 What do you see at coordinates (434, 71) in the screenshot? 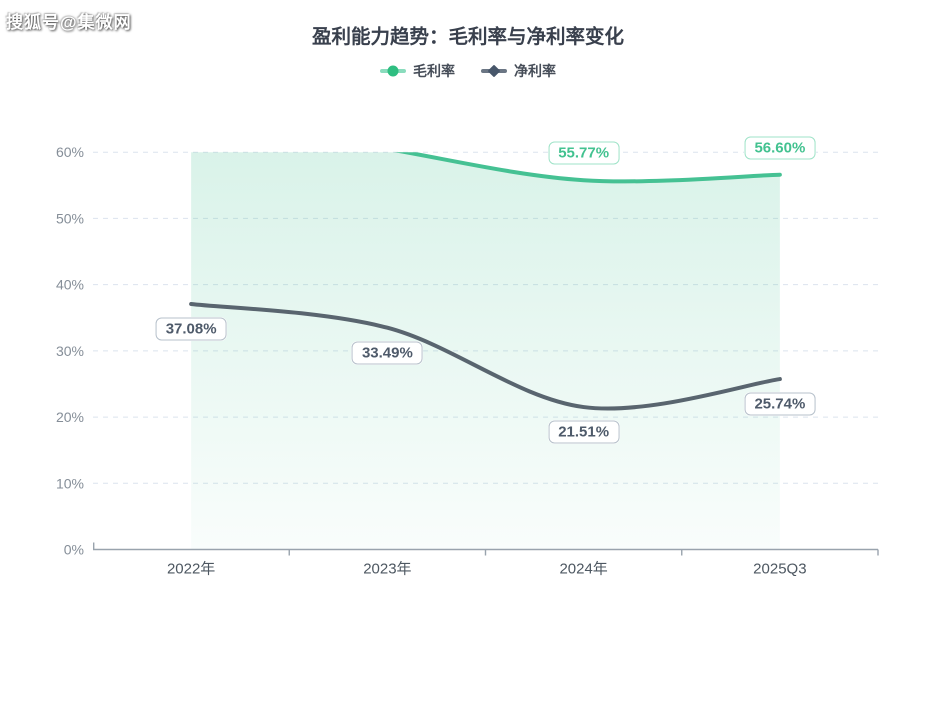
I see `legend-label: 毛利率` at bounding box center [434, 71].